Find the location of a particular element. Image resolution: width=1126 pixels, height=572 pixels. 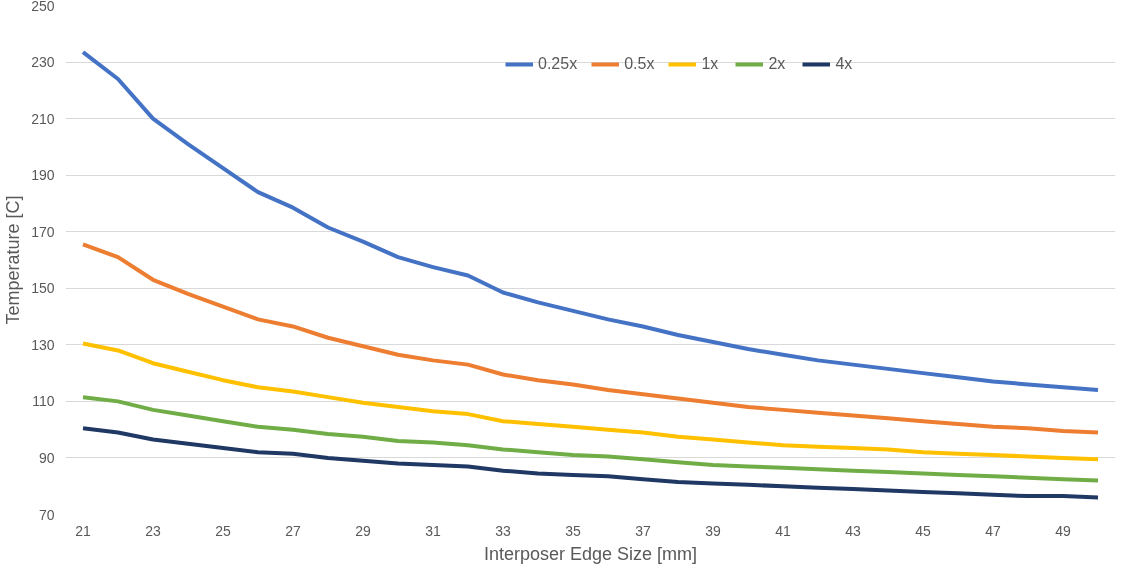

x-tick-label: 45 is located at coordinates (923, 530).